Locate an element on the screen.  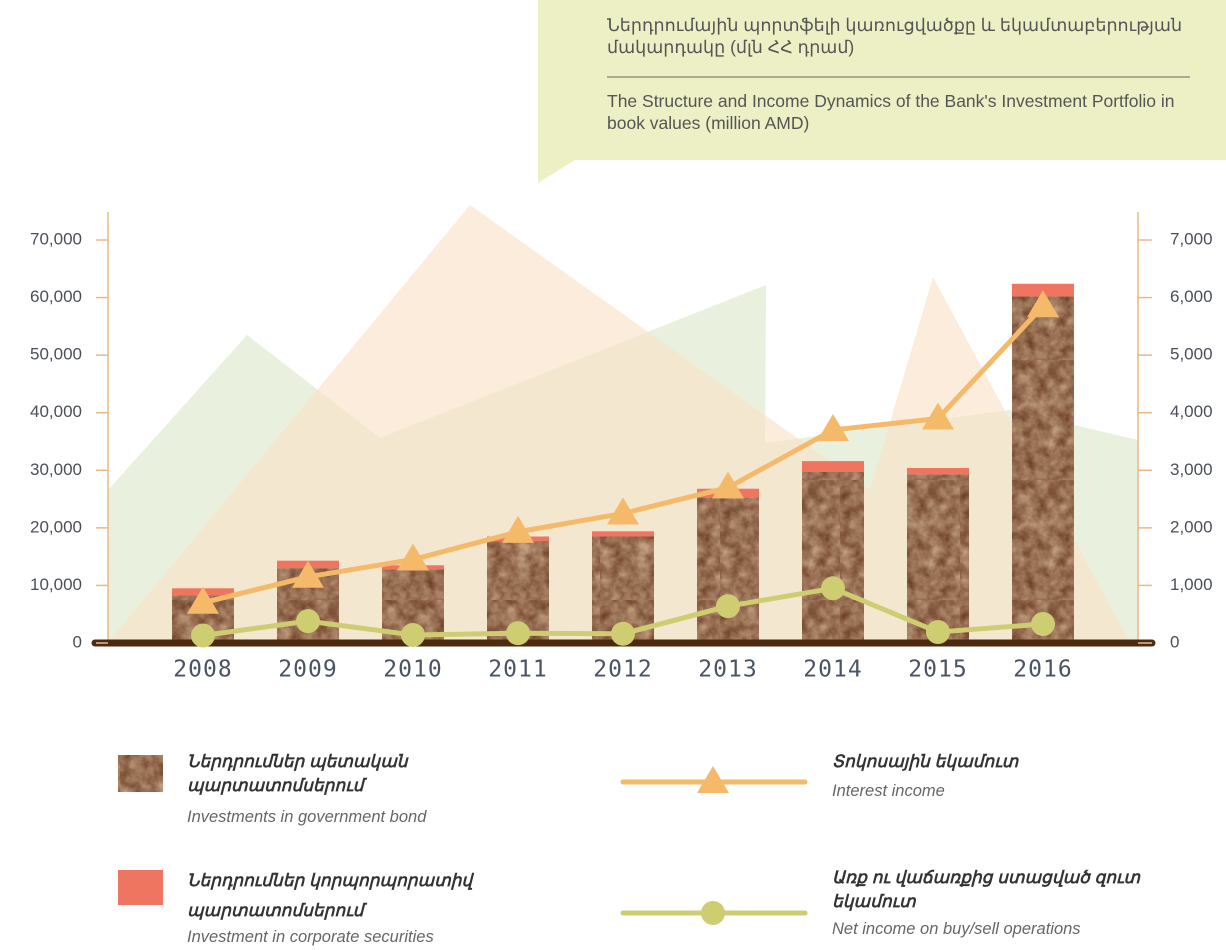
legend-label: Ներդրումներ կորպորպորատիվ պարտատոմսերում is located at coordinates (330, 895).